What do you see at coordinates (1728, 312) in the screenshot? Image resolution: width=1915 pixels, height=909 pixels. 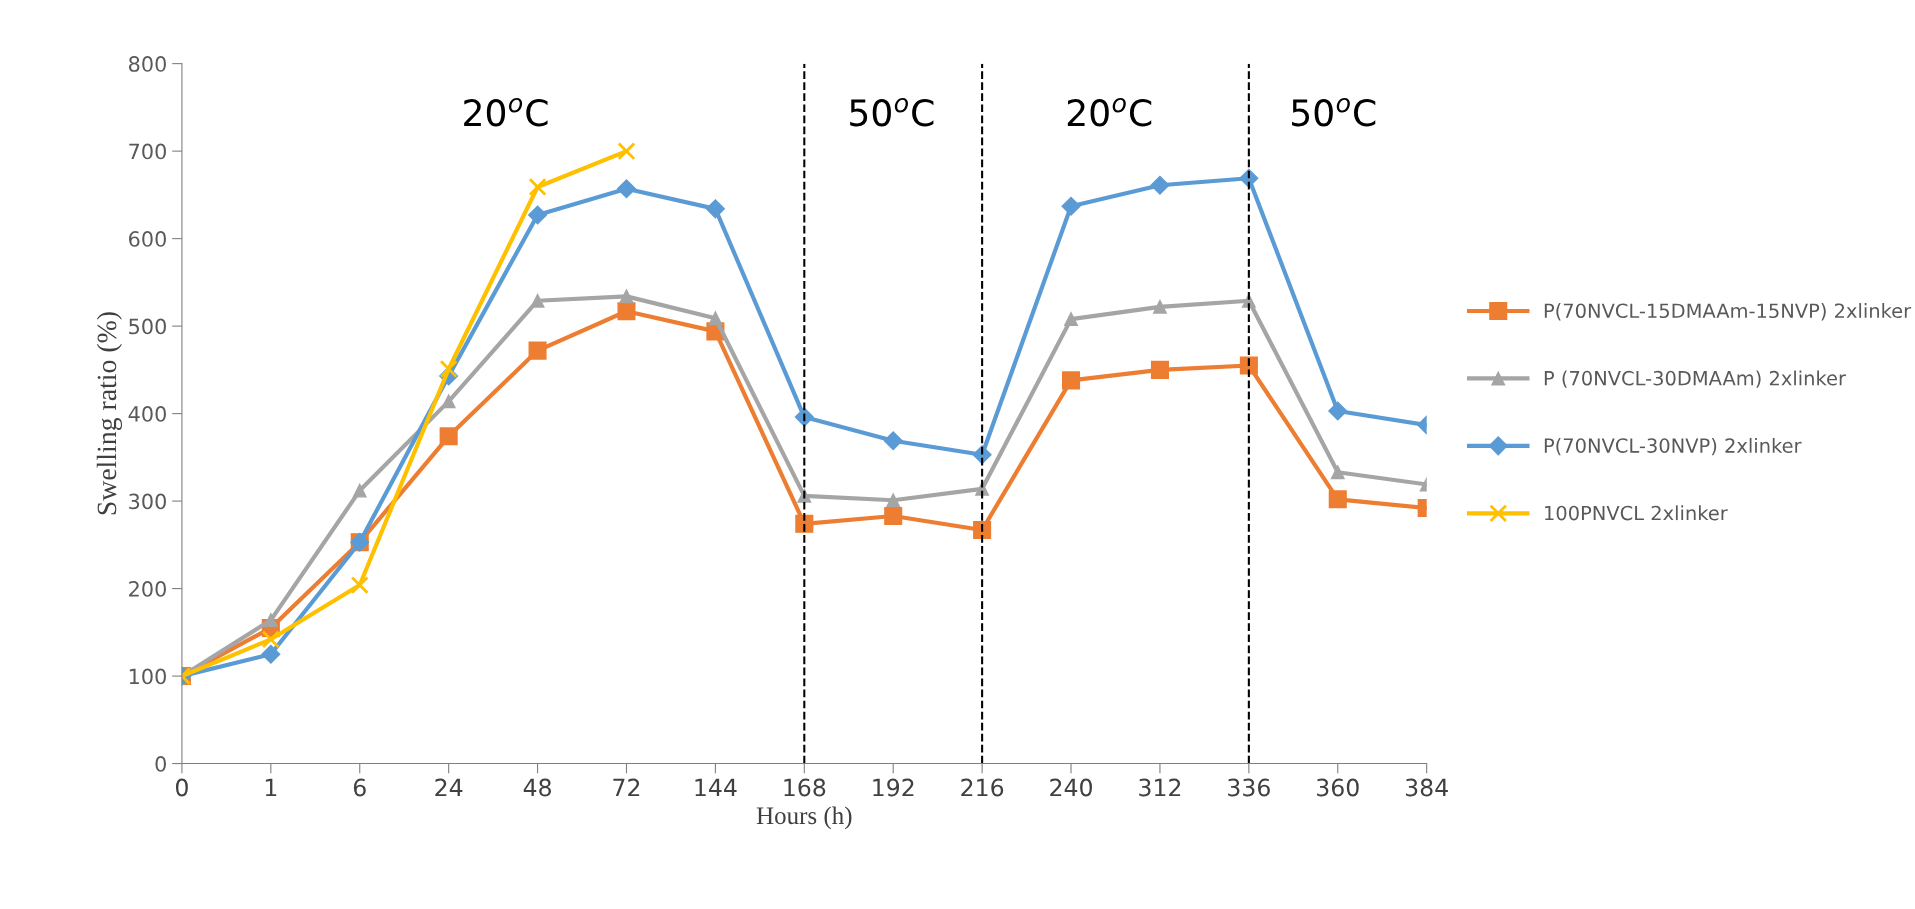 I see `legend-label: P(70NVCL-15DMAAm-15NVP) 2xlinker` at bounding box center [1728, 312].